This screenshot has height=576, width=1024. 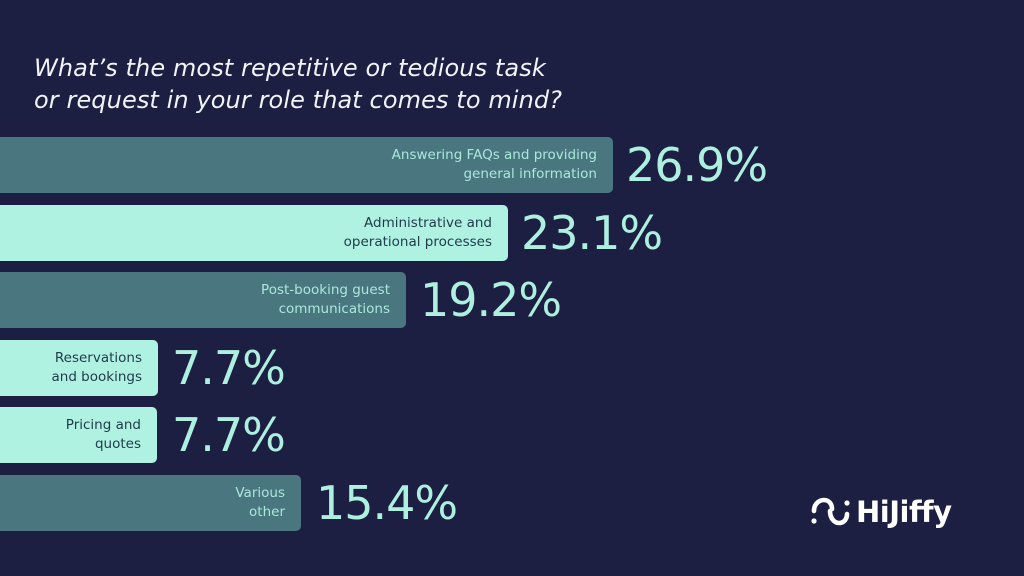 I want to click on logo-text: HiJiffy, so click(x=904, y=512).